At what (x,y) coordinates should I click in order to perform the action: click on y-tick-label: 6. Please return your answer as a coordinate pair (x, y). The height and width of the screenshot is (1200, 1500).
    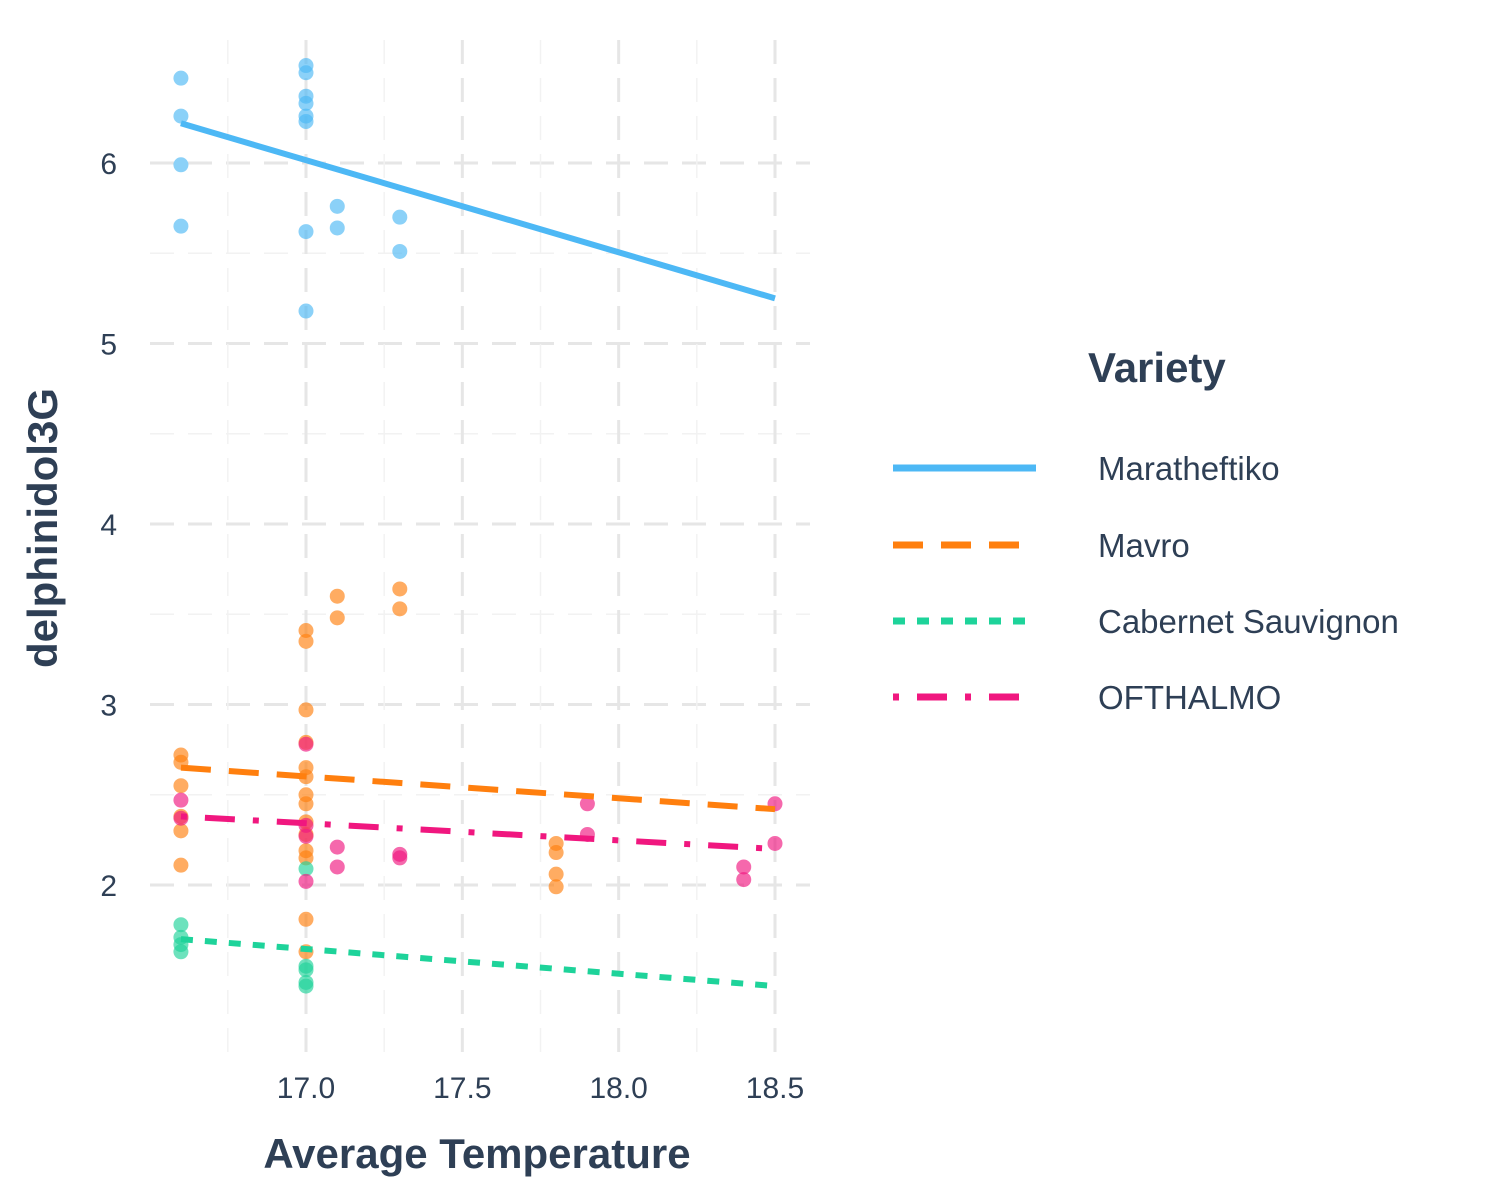
    Looking at the image, I should click on (108, 164).